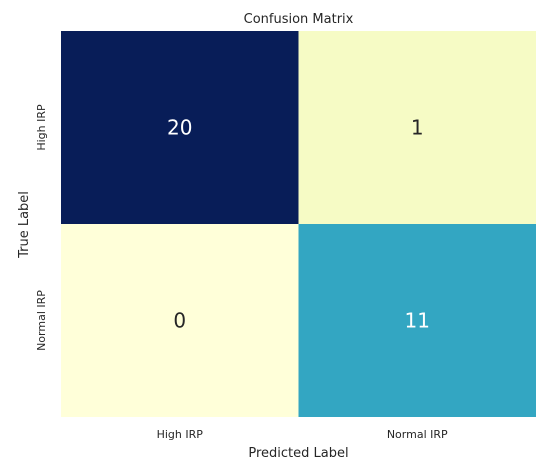 This screenshot has width=550, height=472. What do you see at coordinates (299, 19) in the screenshot?
I see `chart-title: Confusion Matrix` at bounding box center [299, 19].